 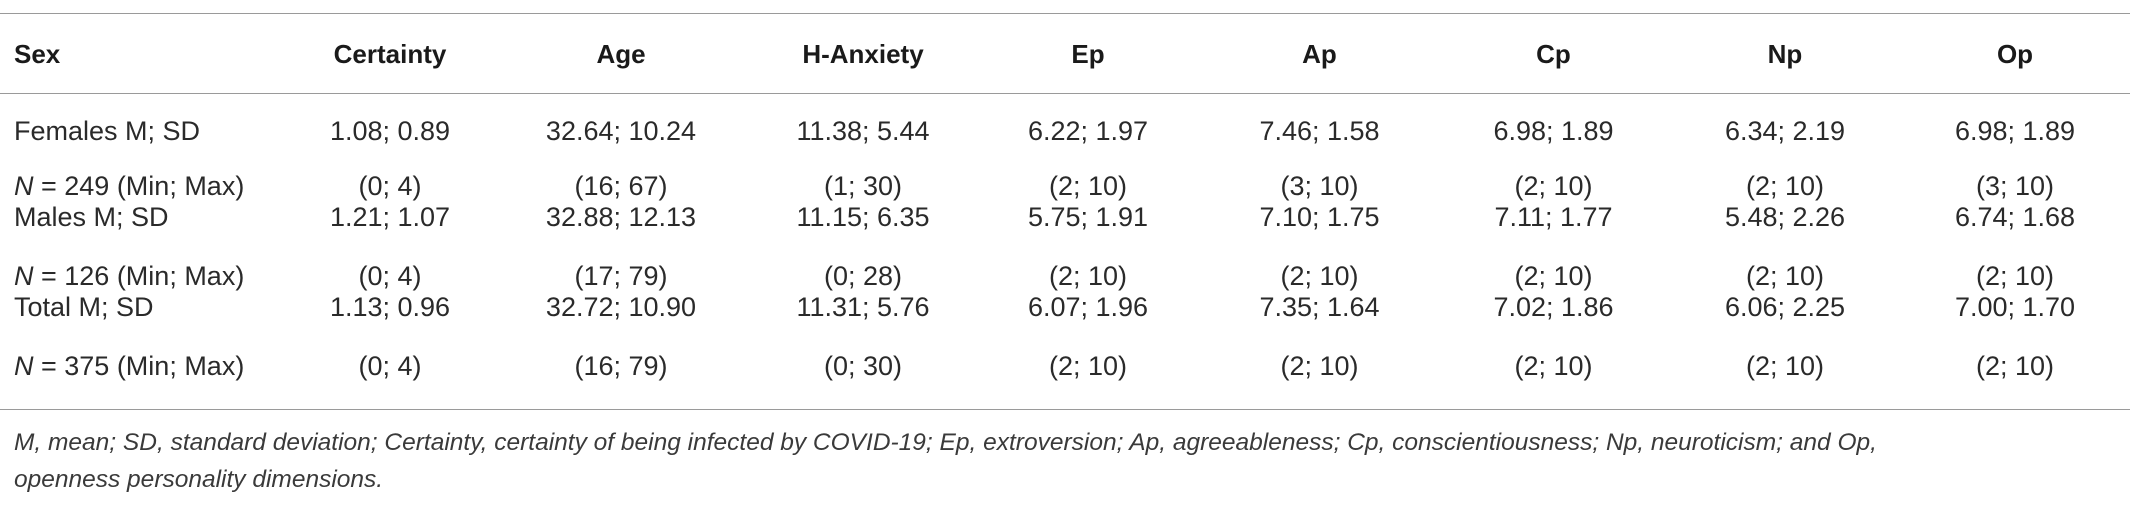 What do you see at coordinates (863, 217) in the screenshot?
I see `table-cell: 11.15; 6.35` at bounding box center [863, 217].